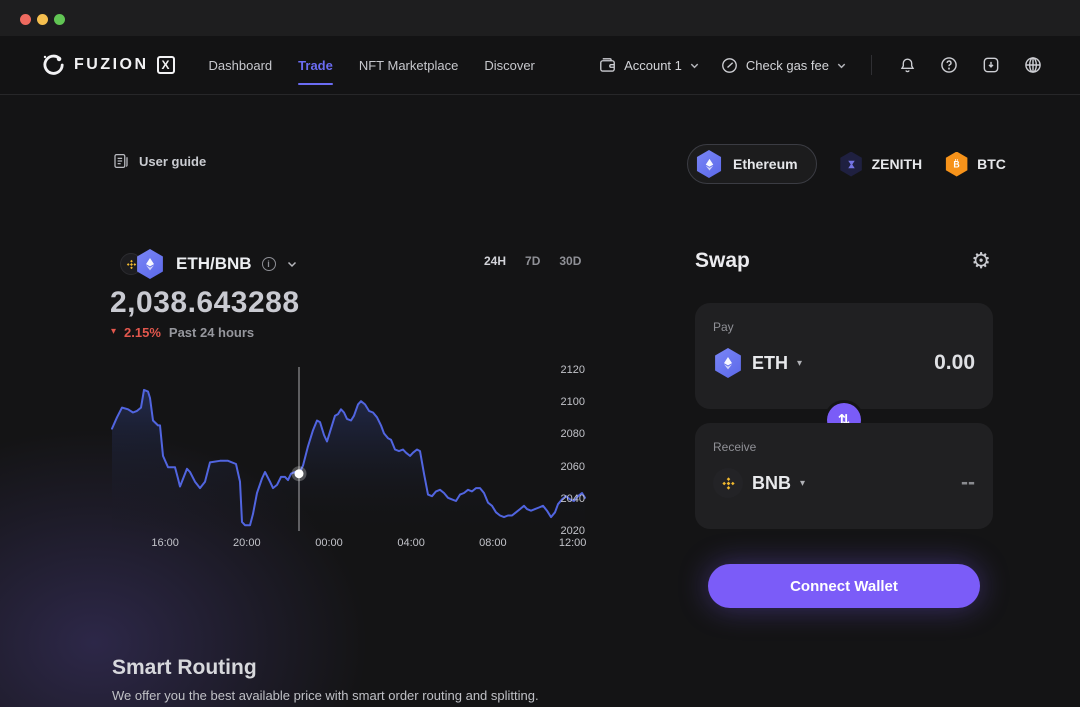 The width and height of the screenshot is (1080, 707). I want to click on user-guide-link: User guide, so click(159, 161).